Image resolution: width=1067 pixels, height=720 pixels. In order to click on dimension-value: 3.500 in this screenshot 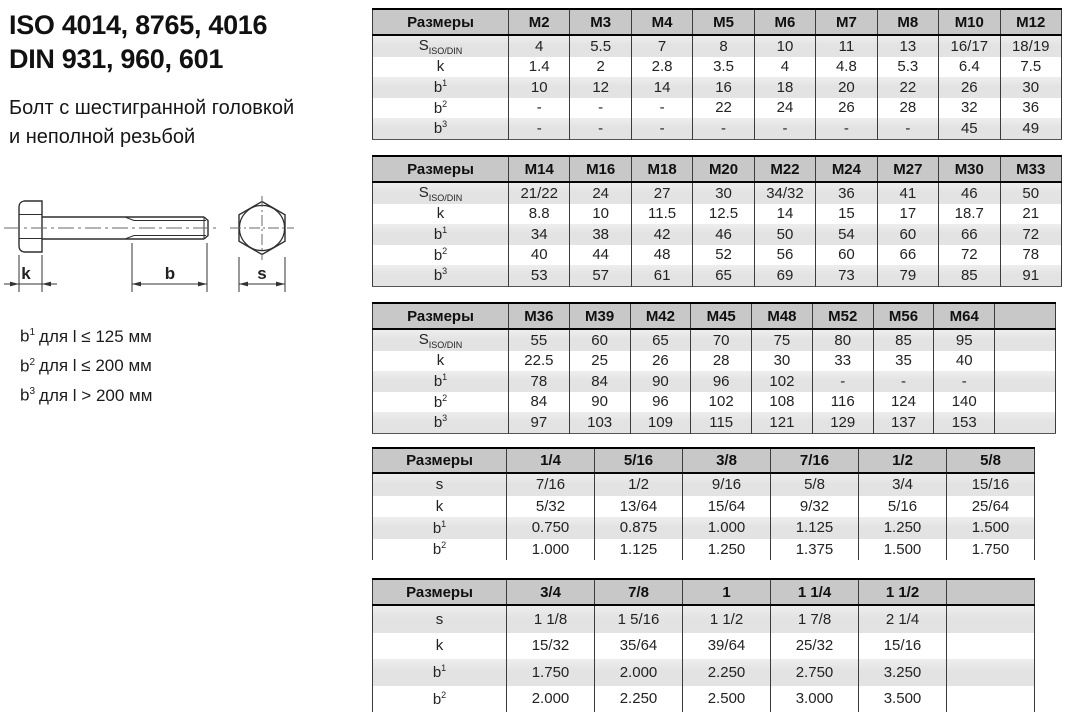, I will do `click(902, 698)`.